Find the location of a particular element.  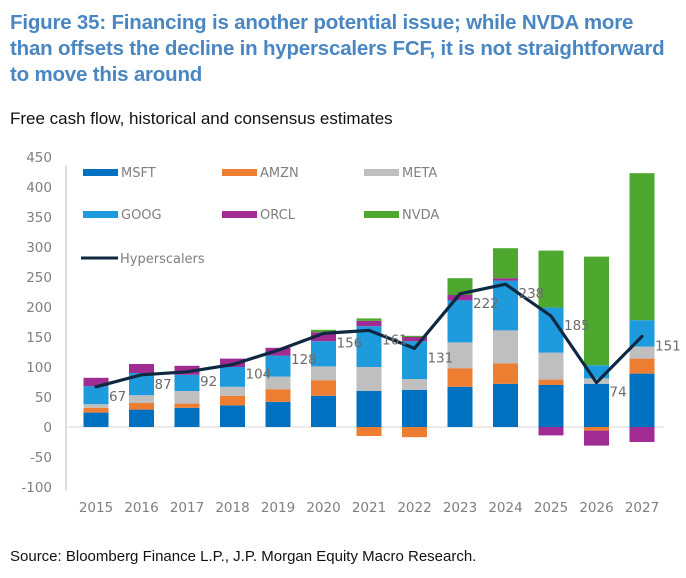

bar-amzn-2023 is located at coordinates (460, 377).